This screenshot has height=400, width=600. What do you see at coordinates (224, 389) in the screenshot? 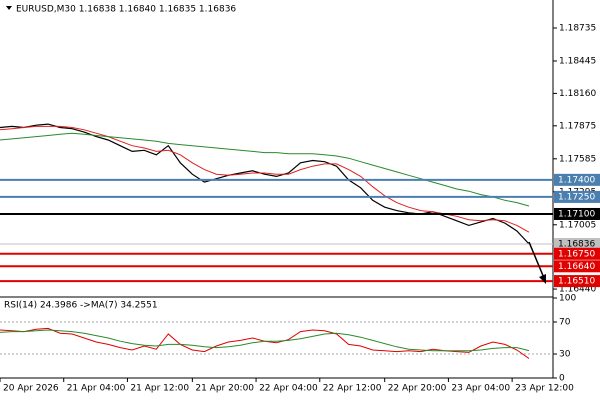
I see `x-tick-label: 21 Apr 20:00` at bounding box center [224, 389].